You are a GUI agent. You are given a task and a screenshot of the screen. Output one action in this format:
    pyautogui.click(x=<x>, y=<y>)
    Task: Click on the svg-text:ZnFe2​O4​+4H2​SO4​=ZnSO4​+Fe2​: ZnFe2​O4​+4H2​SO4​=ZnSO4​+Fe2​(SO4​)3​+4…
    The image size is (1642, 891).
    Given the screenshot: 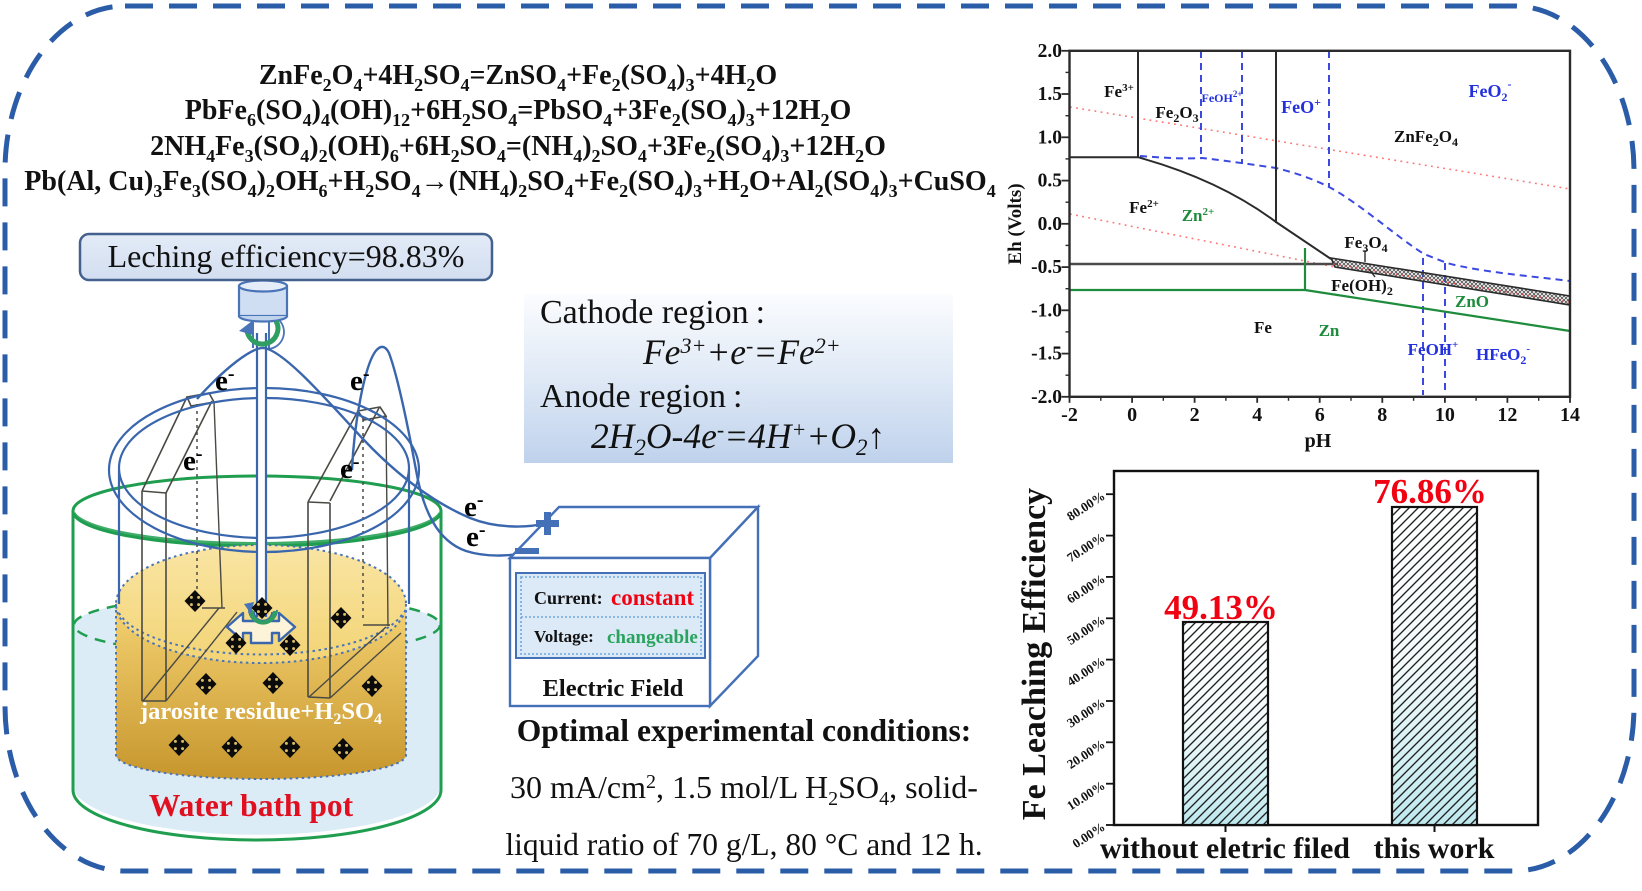 What is the action you would take?
    pyautogui.click(x=518, y=77)
    